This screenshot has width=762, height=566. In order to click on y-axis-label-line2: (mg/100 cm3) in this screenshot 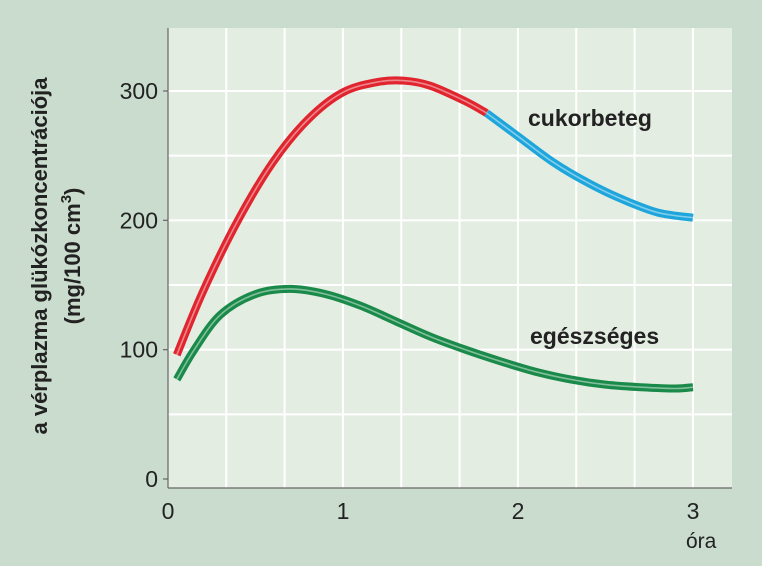, I will do `click(71, 256)`.